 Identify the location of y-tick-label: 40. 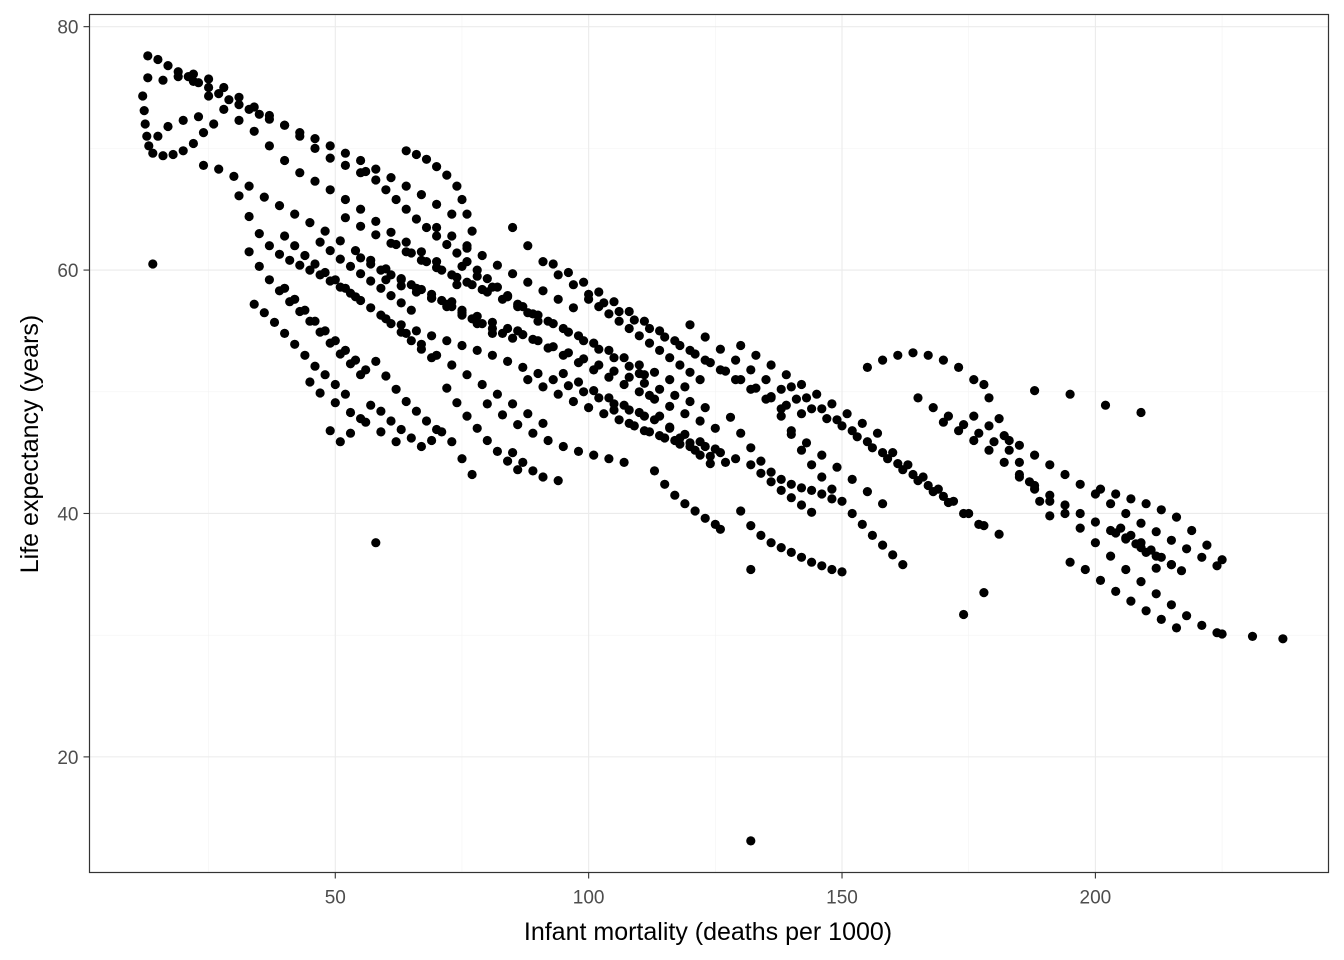
(67, 514).